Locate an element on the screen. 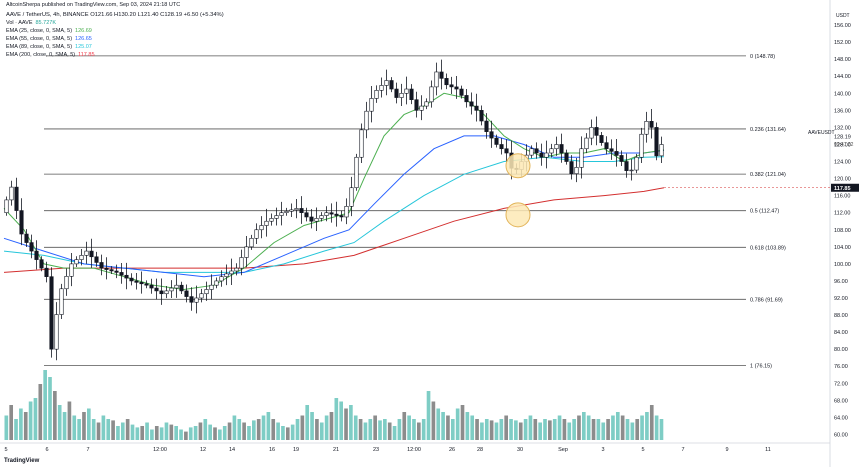 The height and width of the screenshot is (467, 859). time-tick: 28 is located at coordinates (480, 450).